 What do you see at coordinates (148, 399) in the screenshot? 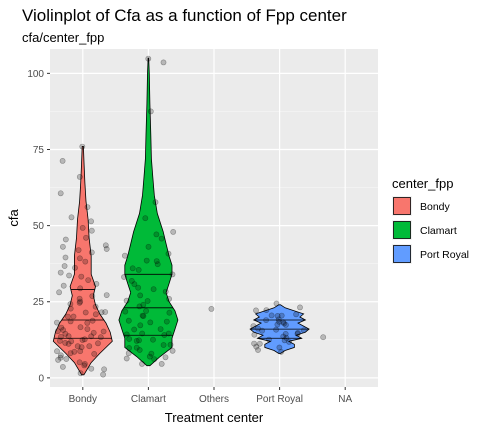
I see `x-tick-label: Clamart` at bounding box center [148, 399].